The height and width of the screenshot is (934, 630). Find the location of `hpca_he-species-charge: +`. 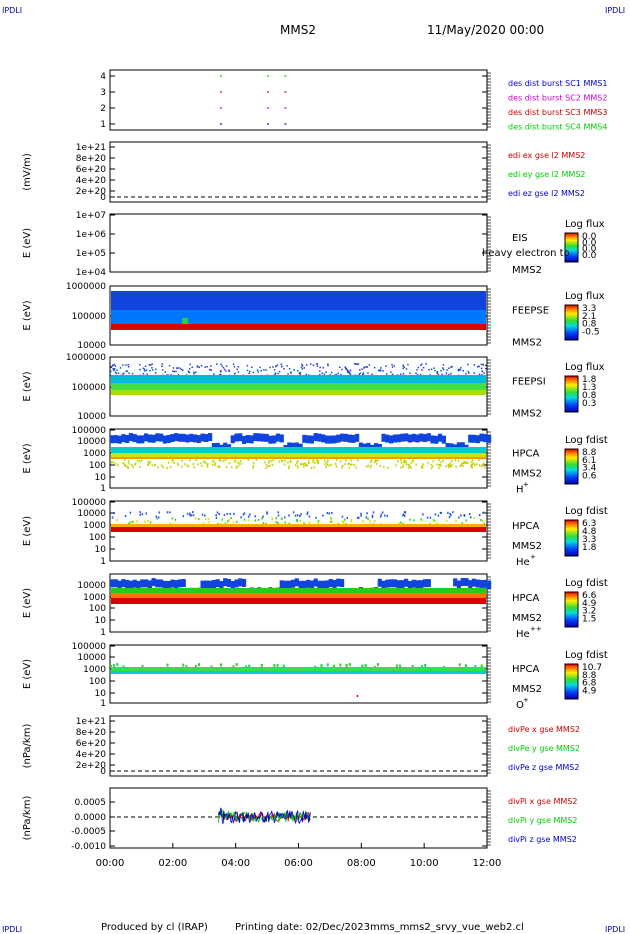

hpca_he-species-charge: + is located at coordinates (533, 557).